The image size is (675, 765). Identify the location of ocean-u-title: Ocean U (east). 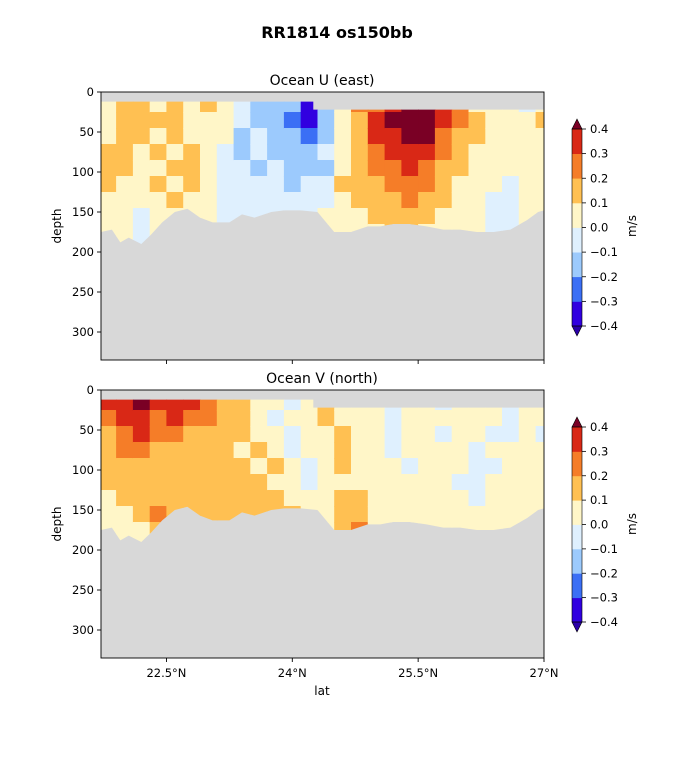
(322, 81).